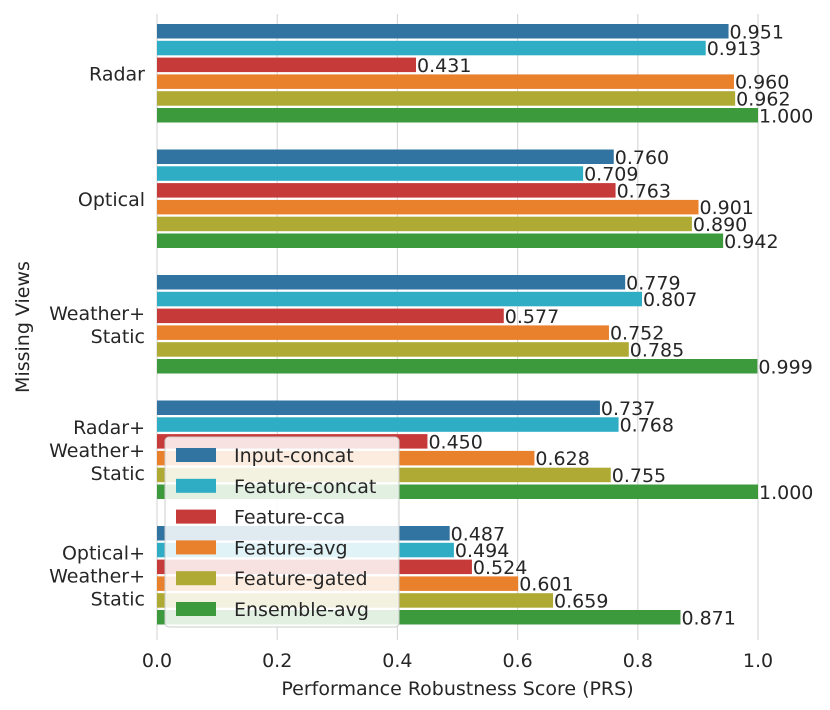 This screenshot has height=710, width=830. Describe the element at coordinates (97, 325) in the screenshot. I see `y-category-label: Weather+ Static` at that location.